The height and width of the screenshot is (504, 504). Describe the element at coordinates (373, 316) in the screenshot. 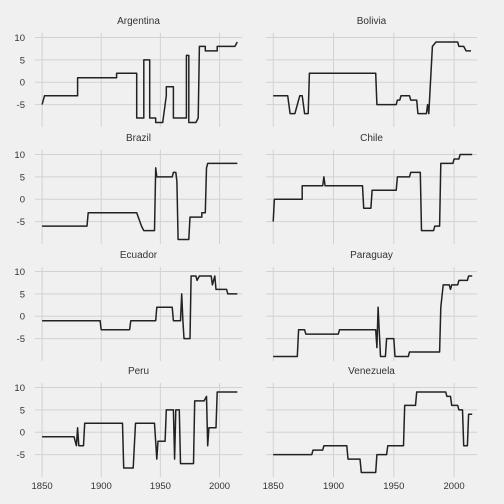

I see `series-line-paraguay` at that location.